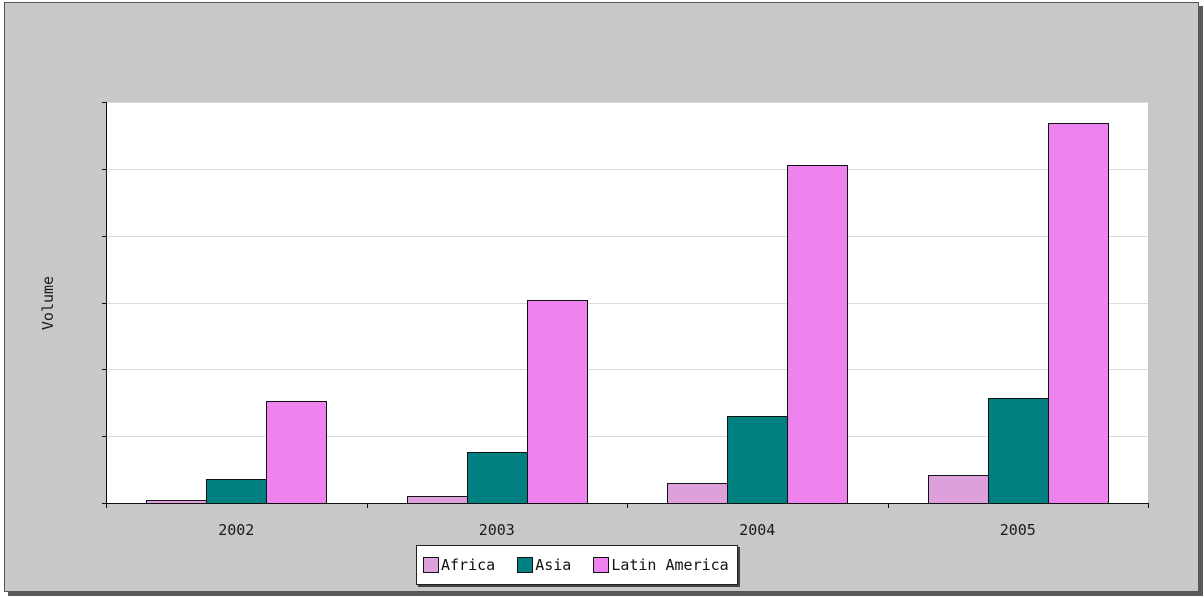 The height and width of the screenshot is (598, 1204). What do you see at coordinates (437, 500) in the screenshot?
I see `bar-africa-2003` at bounding box center [437, 500].